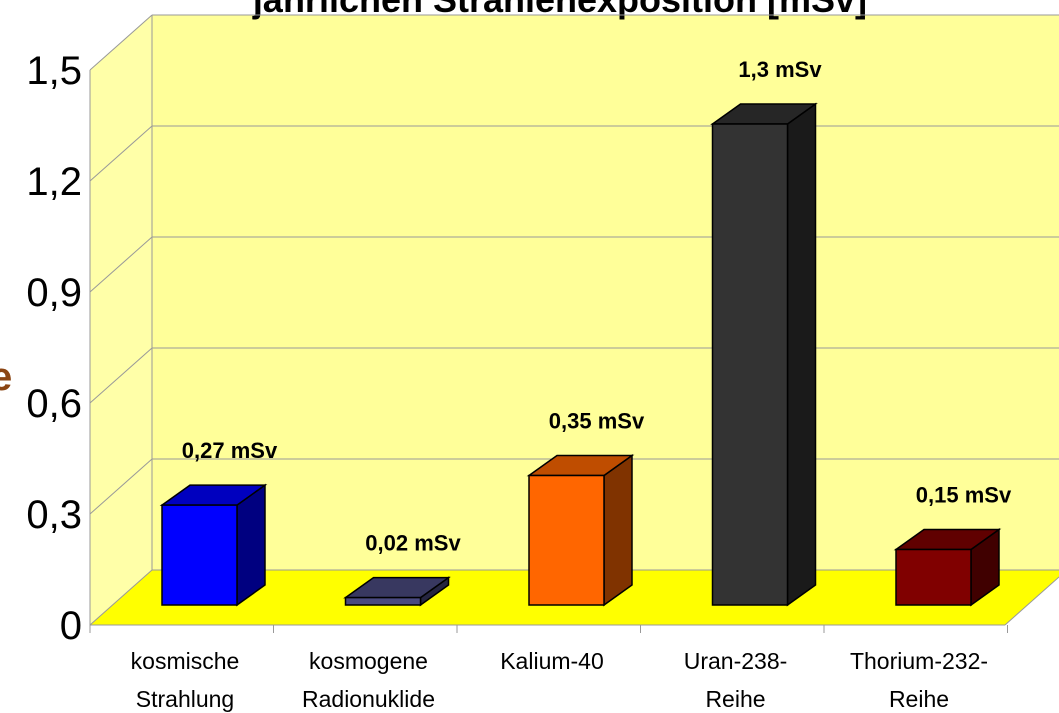 Image resolution: width=1059 pixels, height=713 pixels. Describe the element at coordinates (54, 404) in the screenshot. I see `y-tick-label: 0,6` at that location.